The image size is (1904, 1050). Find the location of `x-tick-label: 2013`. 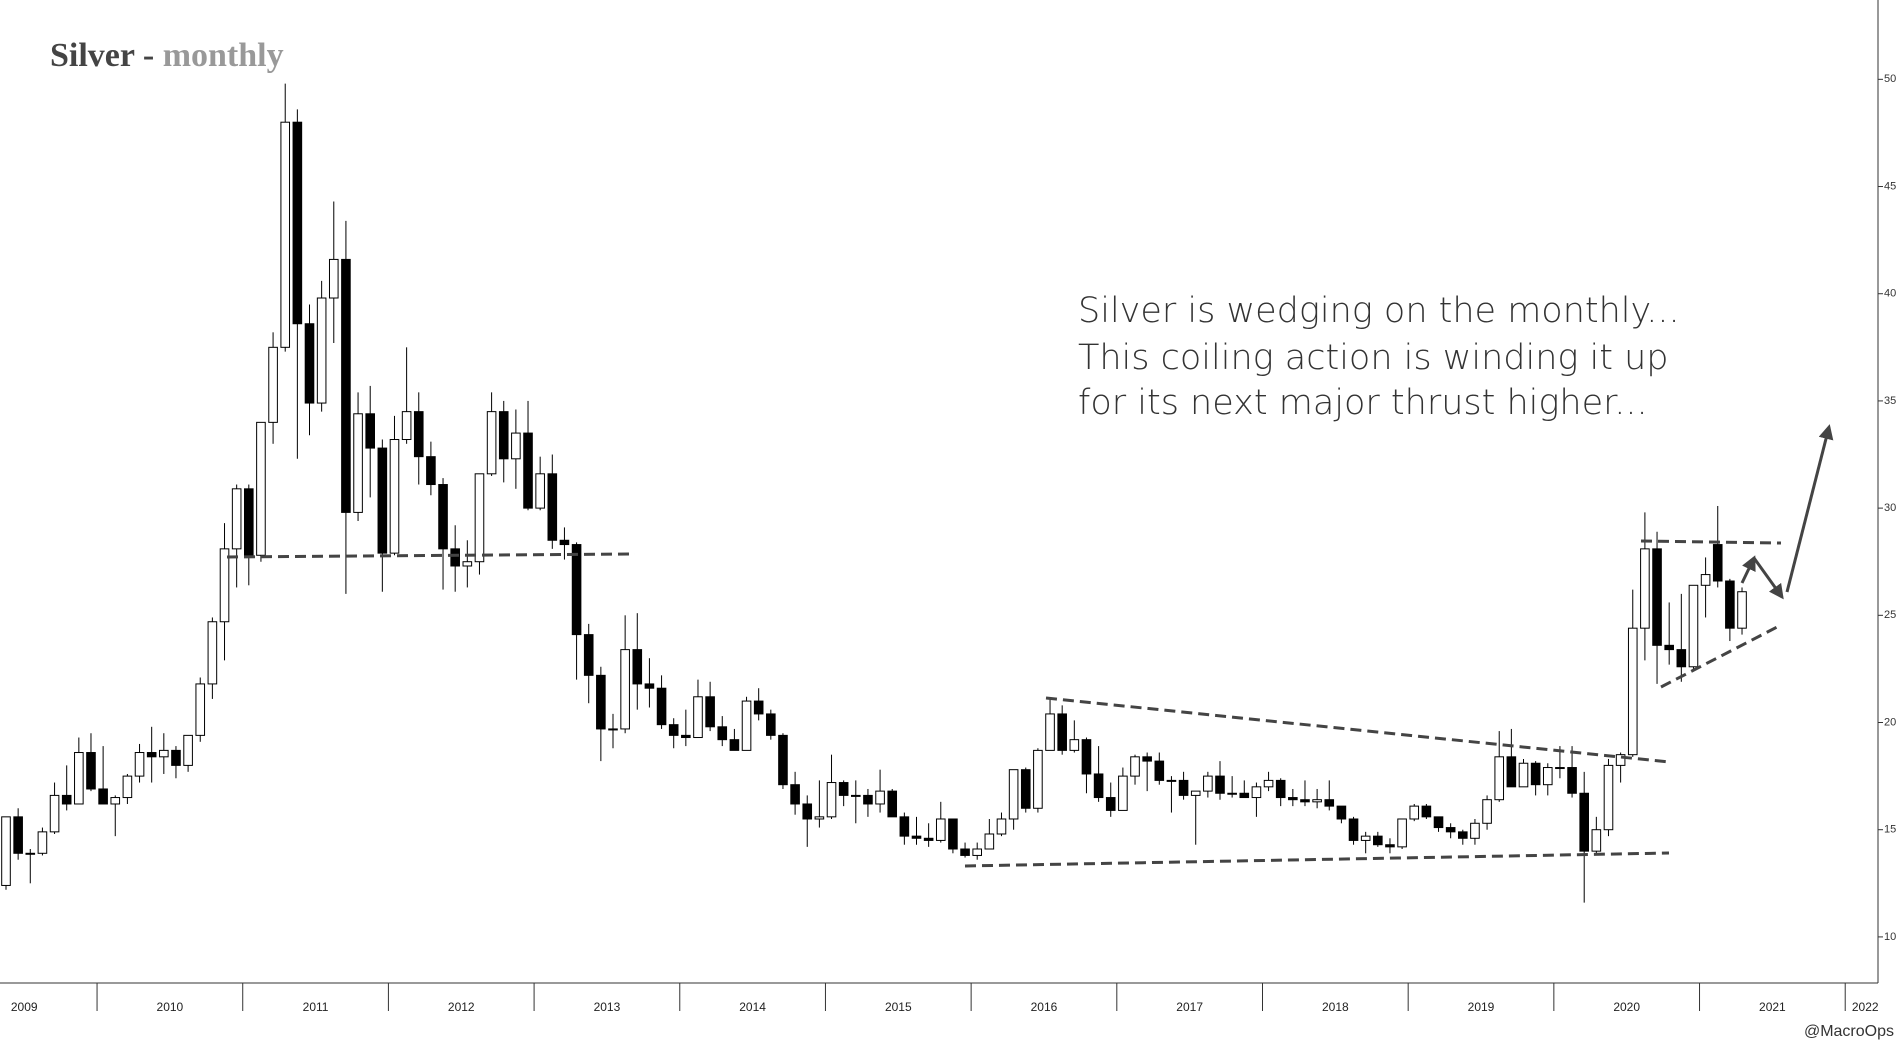

x-tick-label: 2013 is located at coordinates (607, 1007).